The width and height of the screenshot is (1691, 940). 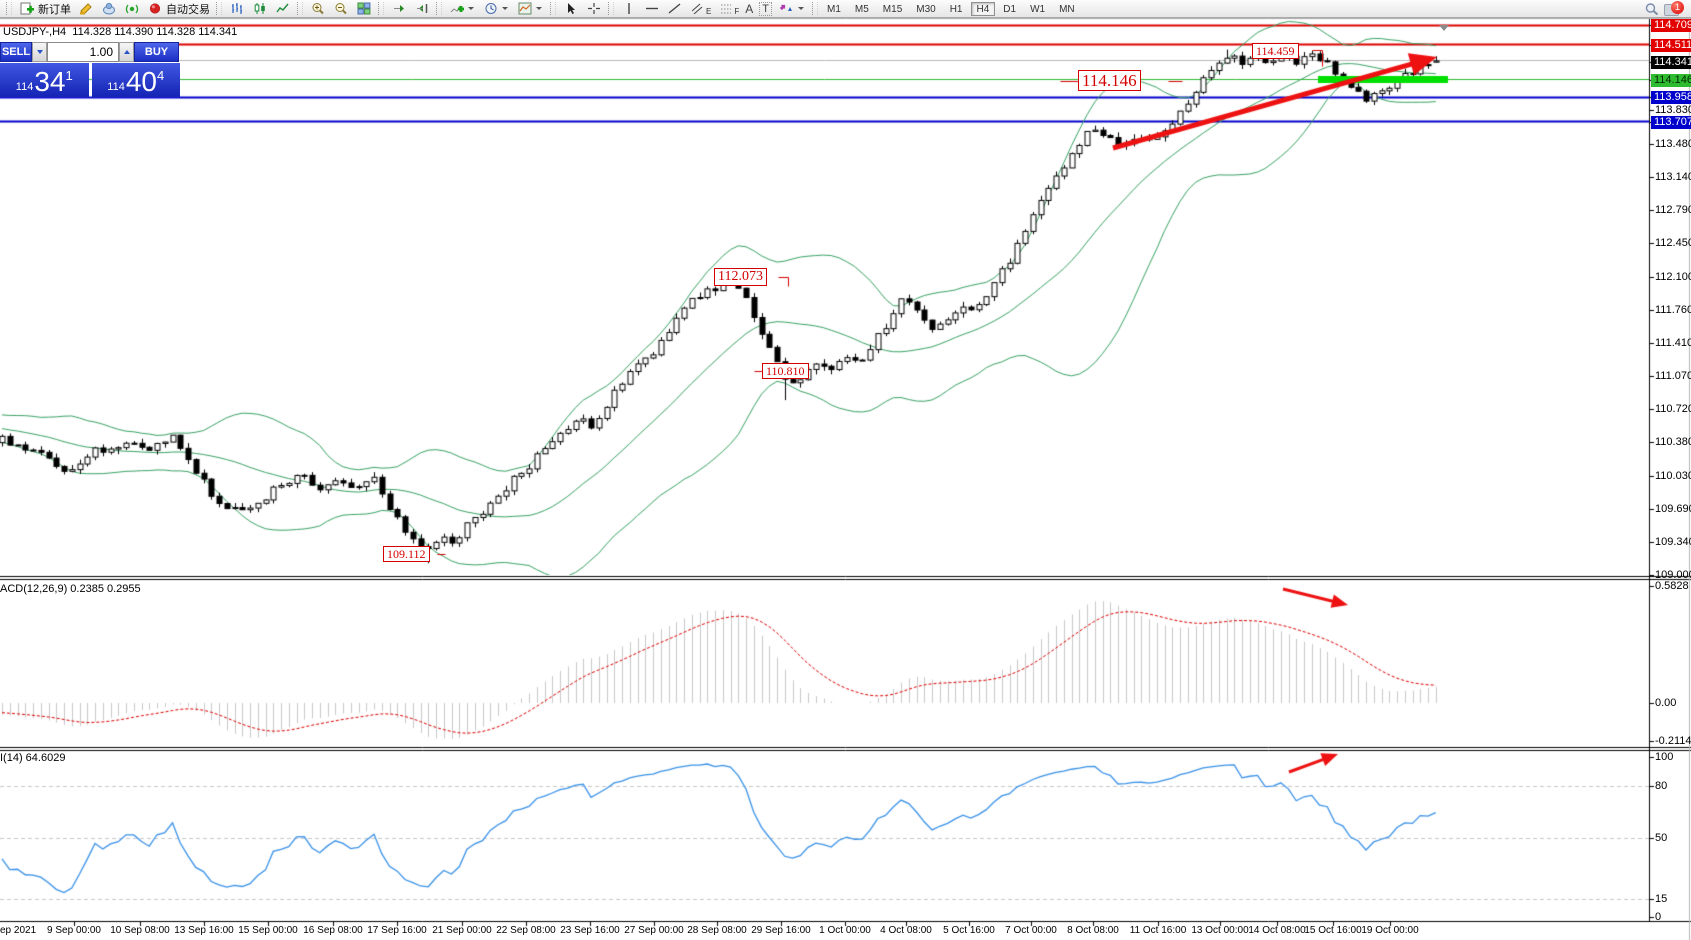 What do you see at coordinates (728, 9) in the screenshot?
I see `fibonacci-tool-button: F` at bounding box center [728, 9].